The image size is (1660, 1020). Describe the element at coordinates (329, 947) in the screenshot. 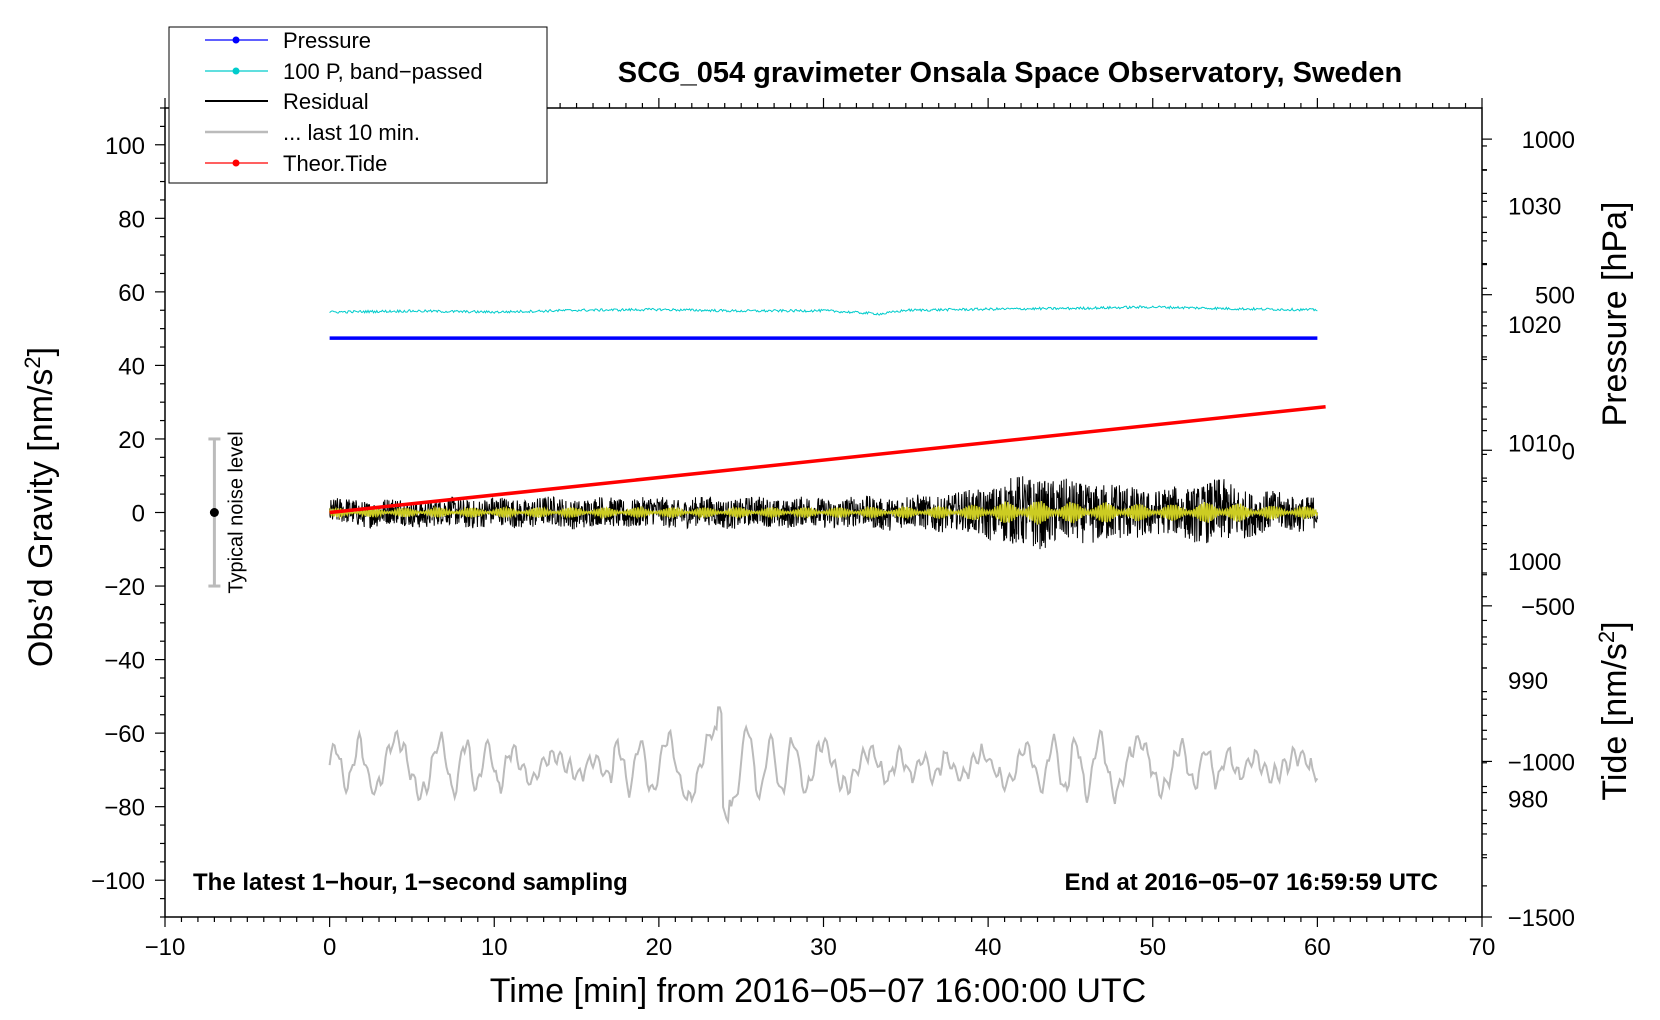

I see `x-tick-label: 0` at that location.